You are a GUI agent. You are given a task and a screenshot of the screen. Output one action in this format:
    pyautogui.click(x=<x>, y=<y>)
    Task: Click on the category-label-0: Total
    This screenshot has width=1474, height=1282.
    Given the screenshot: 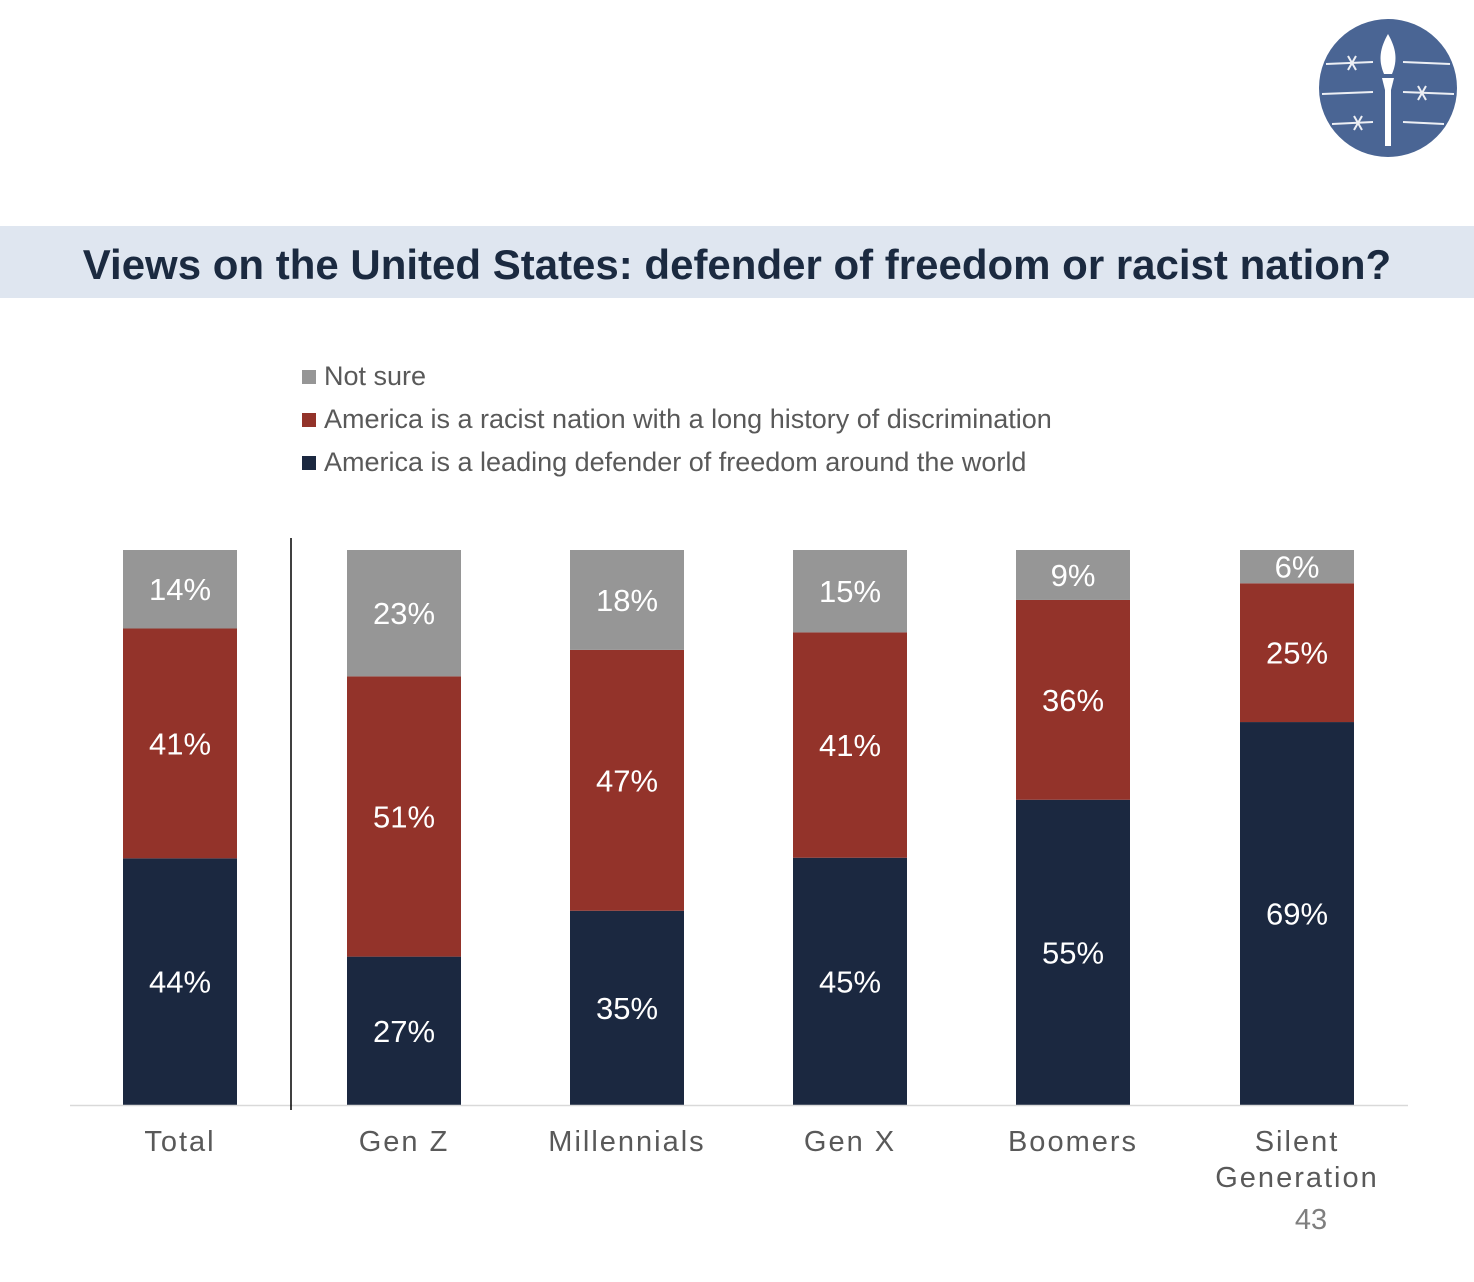 What is the action you would take?
    pyautogui.click(x=179, y=1142)
    